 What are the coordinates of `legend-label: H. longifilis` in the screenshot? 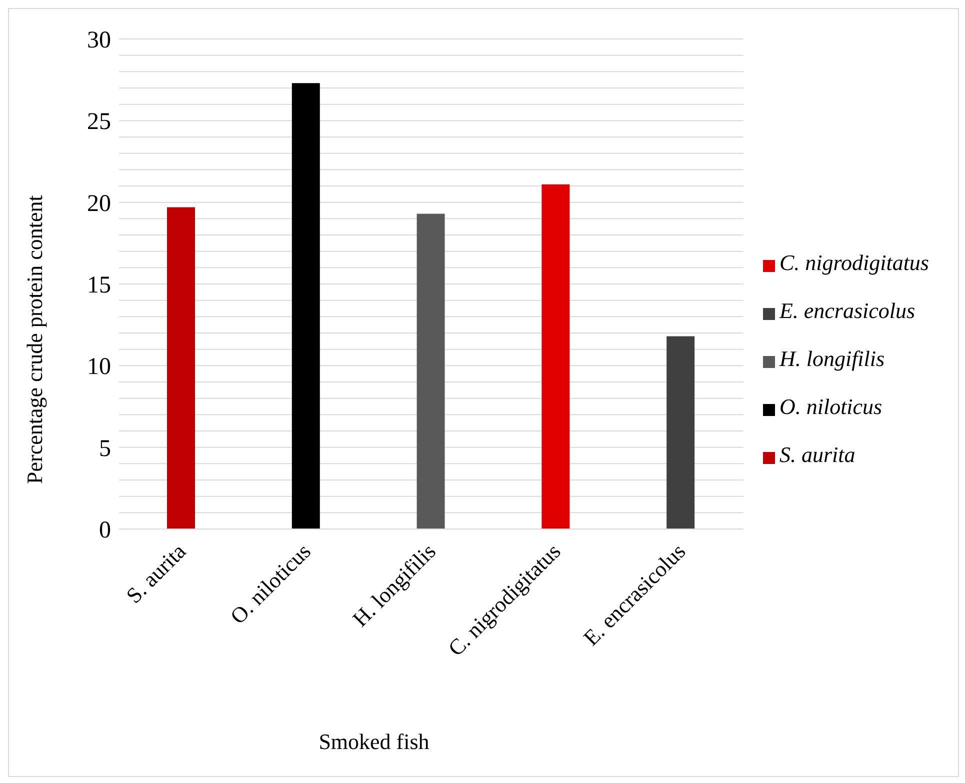 It's located at (832, 358).